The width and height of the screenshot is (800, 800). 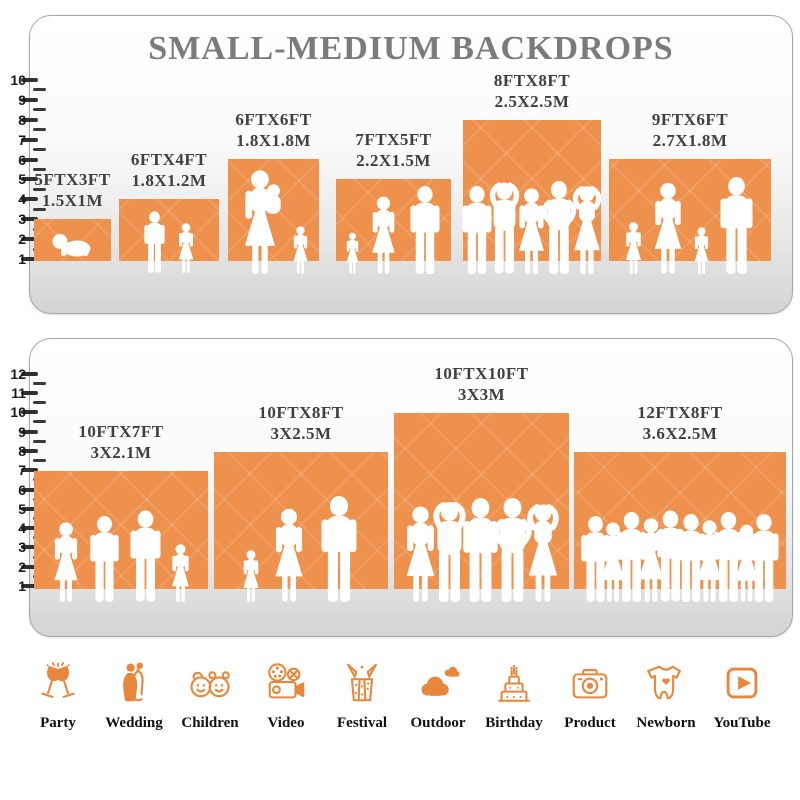 I want to click on backdrop-10ftx10ft: 10FTX10FT 3X3M, so click(x=481, y=483).